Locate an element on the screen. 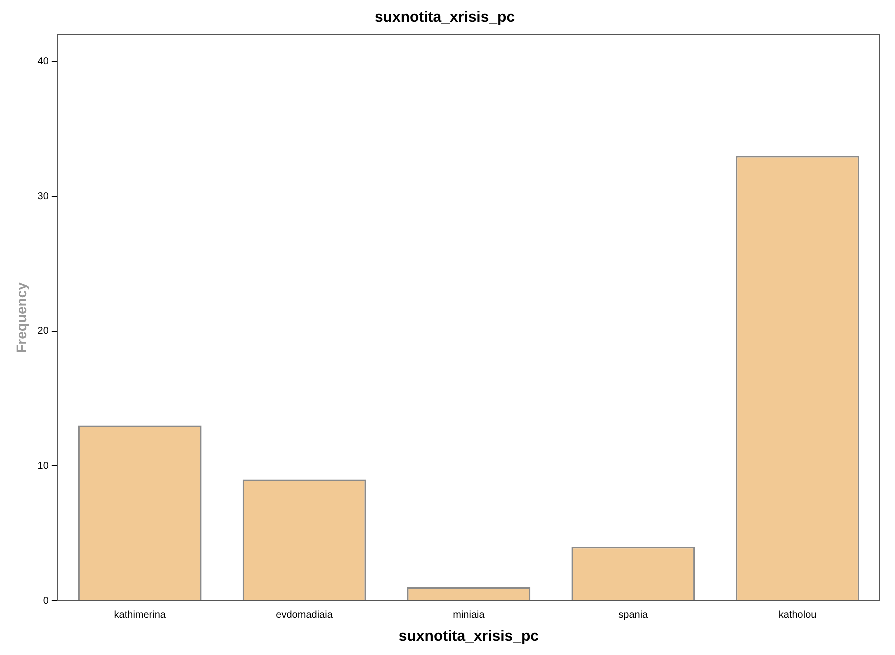  x-tick-label: miniaia is located at coordinates (469, 615).